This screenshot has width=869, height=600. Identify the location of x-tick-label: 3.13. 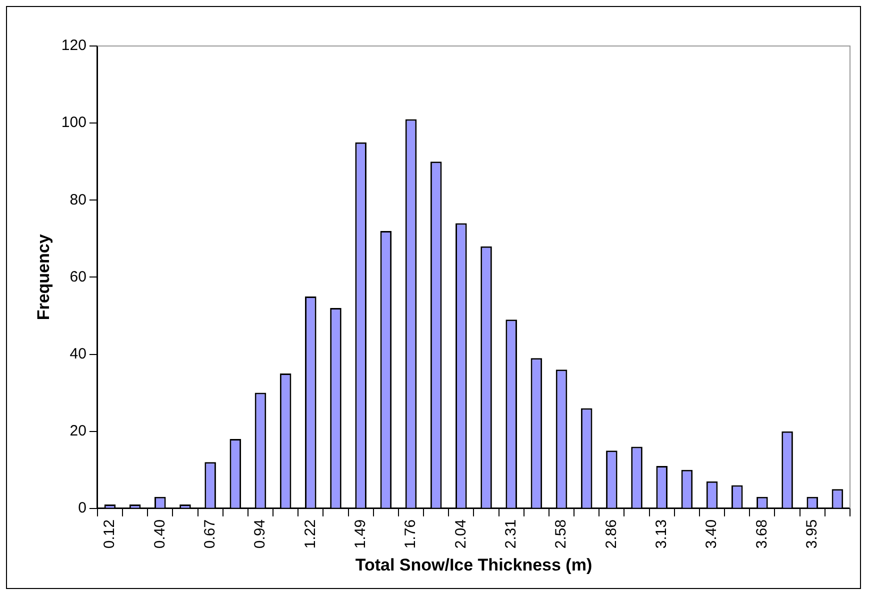
(661, 534).